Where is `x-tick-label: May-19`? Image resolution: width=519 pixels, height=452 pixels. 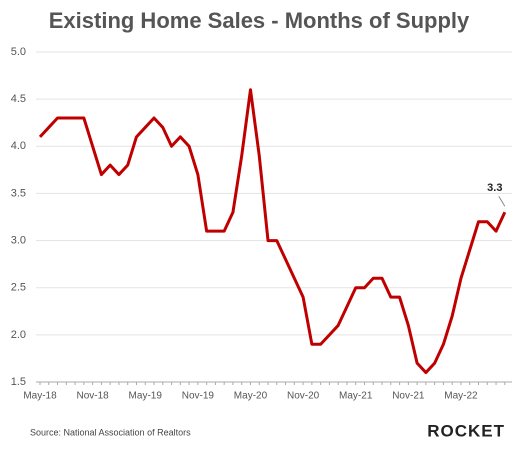
x-tick-label: May-19 is located at coordinates (146, 396).